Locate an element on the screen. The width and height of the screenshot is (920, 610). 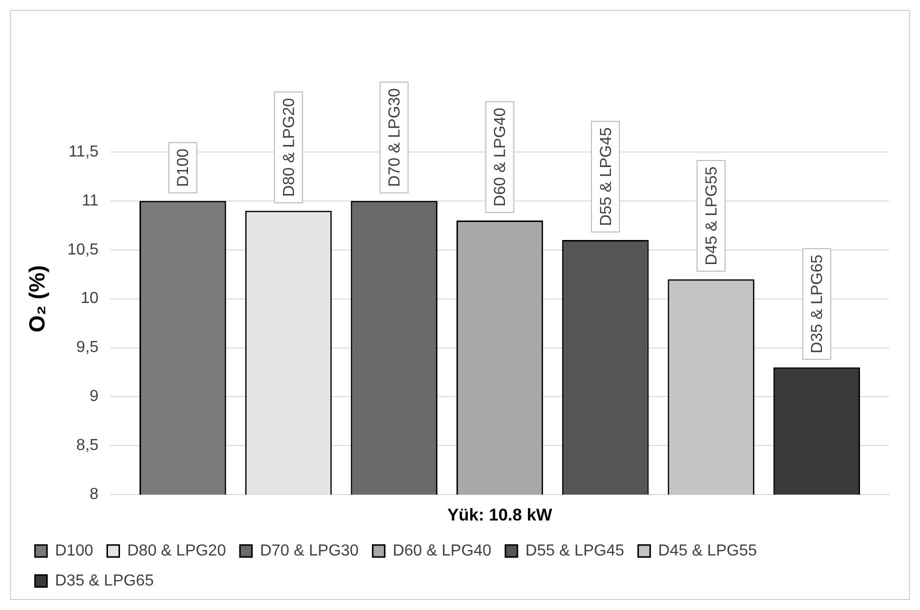
legend-label: D55 & LPG45 is located at coordinates (574, 551).